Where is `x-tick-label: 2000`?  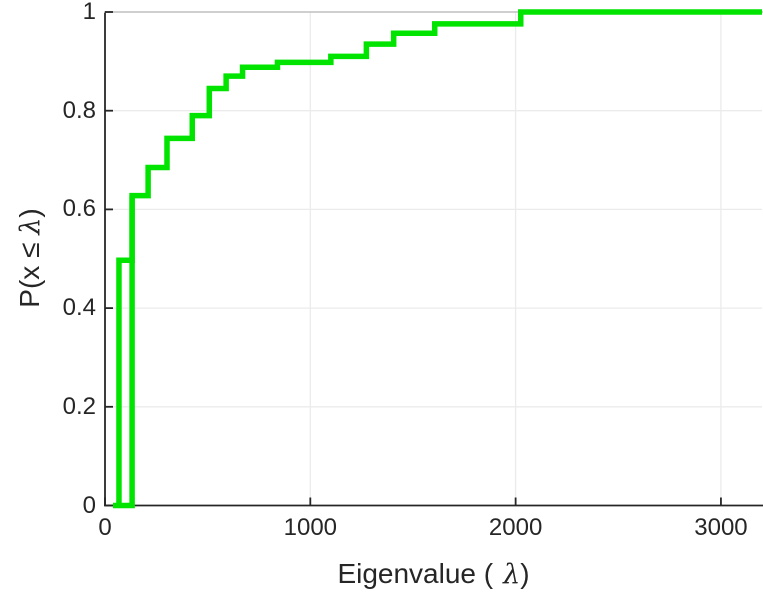
x-tick-label: 2000 is located at coordinates (515, 527).